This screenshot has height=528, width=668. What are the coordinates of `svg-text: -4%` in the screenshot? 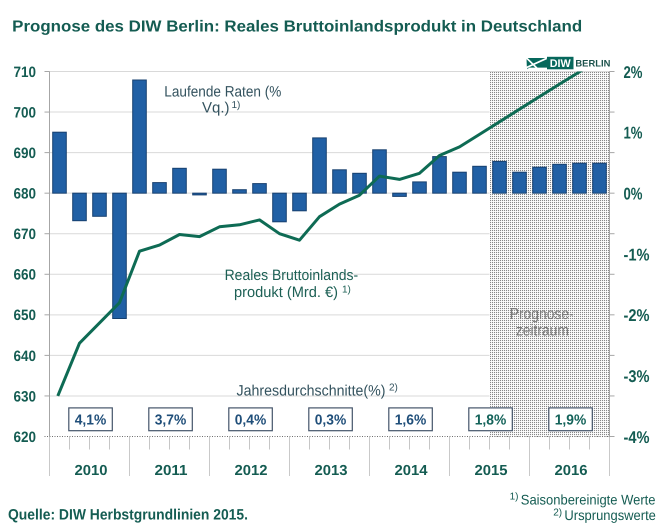 It's located at (637, 437).